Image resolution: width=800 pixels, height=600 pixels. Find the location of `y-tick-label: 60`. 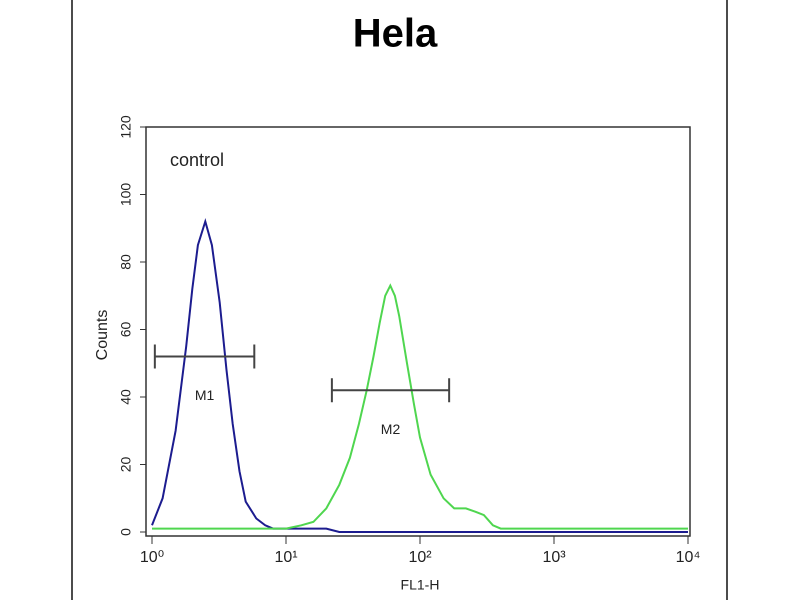

y-tick-label: 60 is located at coordinates (126, 330).